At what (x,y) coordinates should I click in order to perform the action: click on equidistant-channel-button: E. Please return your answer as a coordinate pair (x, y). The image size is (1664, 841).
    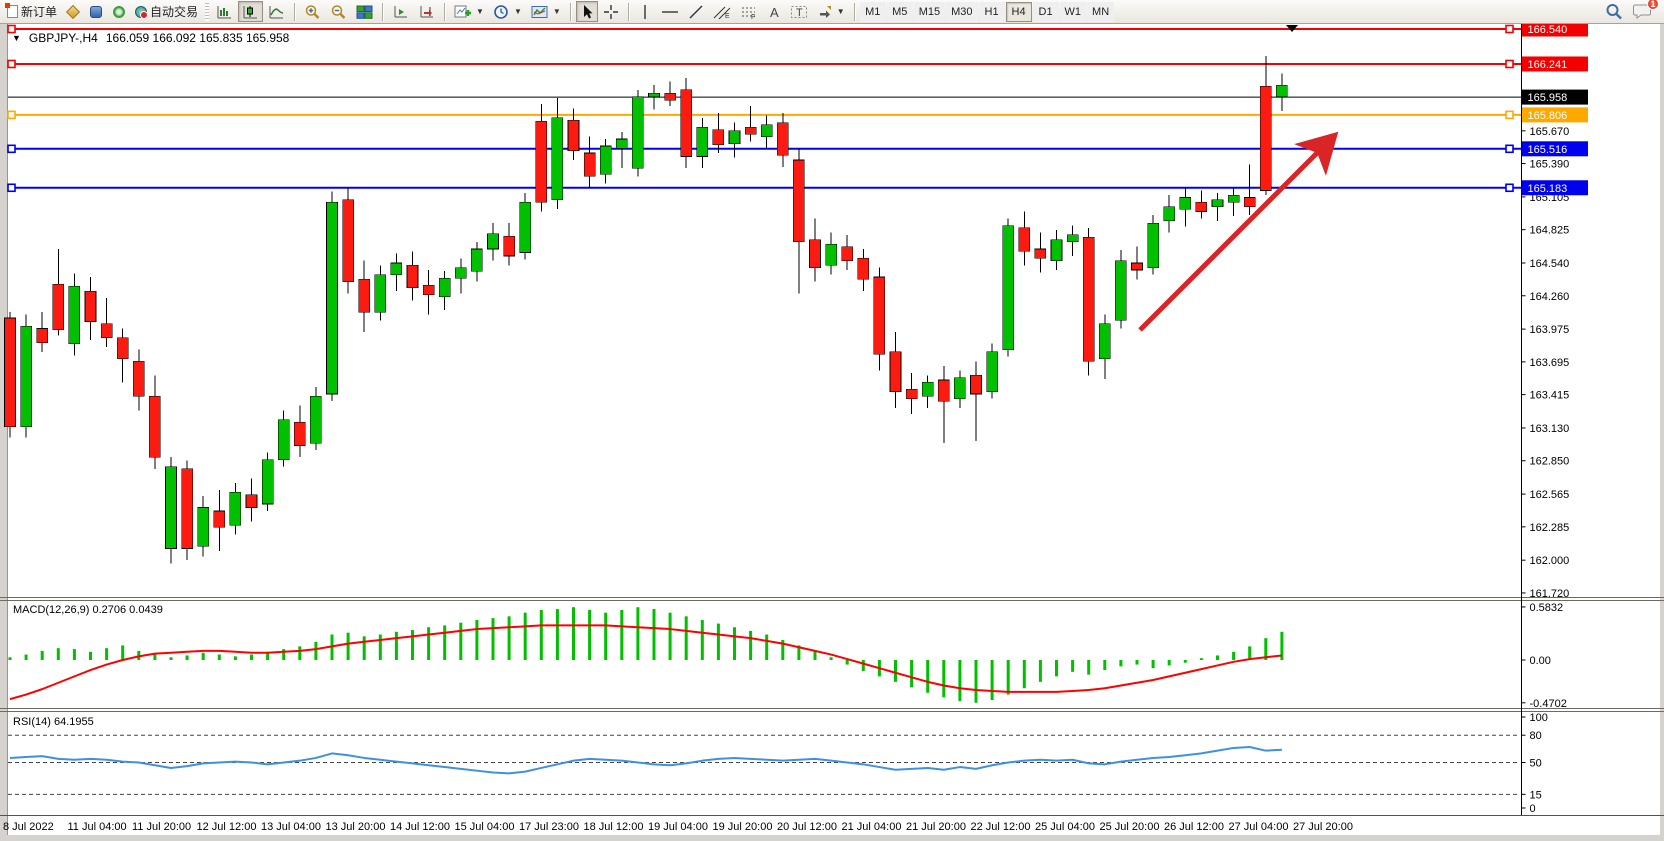
    Looking at the image, I should click on (722, 11).